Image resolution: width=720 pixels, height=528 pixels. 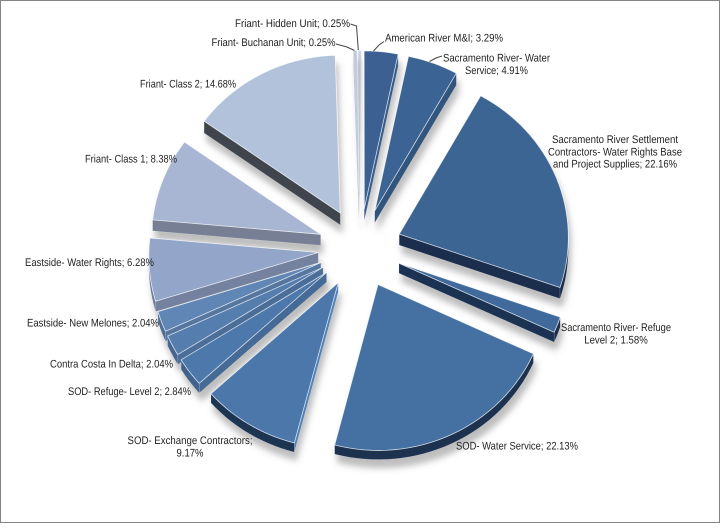 What do you see at coordinates (616, 328) in the screenshot?
I see `svg-text: Sacramento River- Refuge` at bounding box center [616, 328].